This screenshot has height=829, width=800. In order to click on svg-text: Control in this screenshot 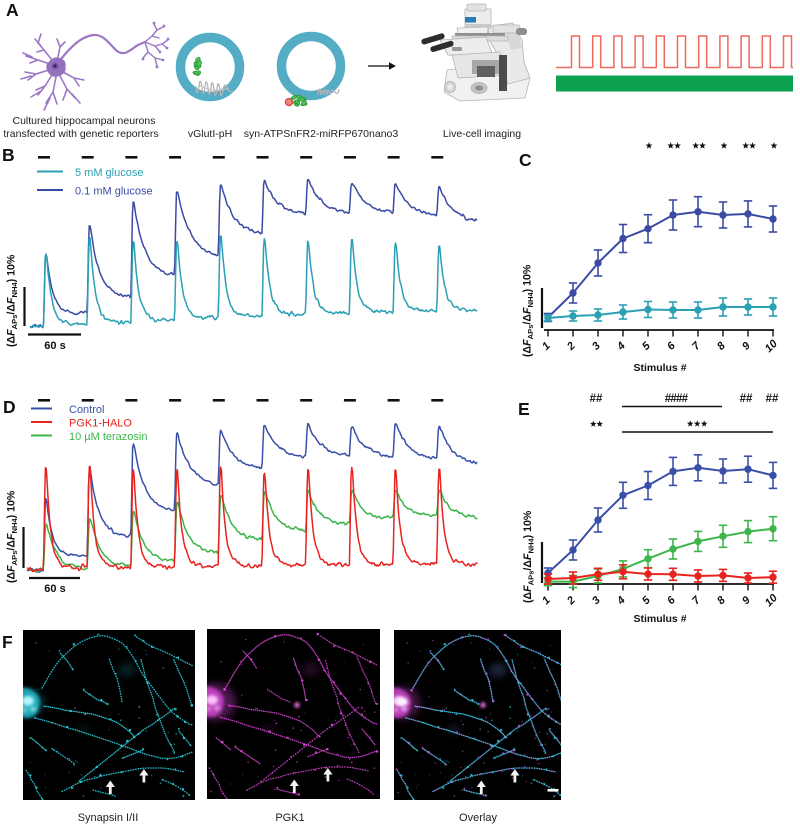, I will do `click(86, 410)`.